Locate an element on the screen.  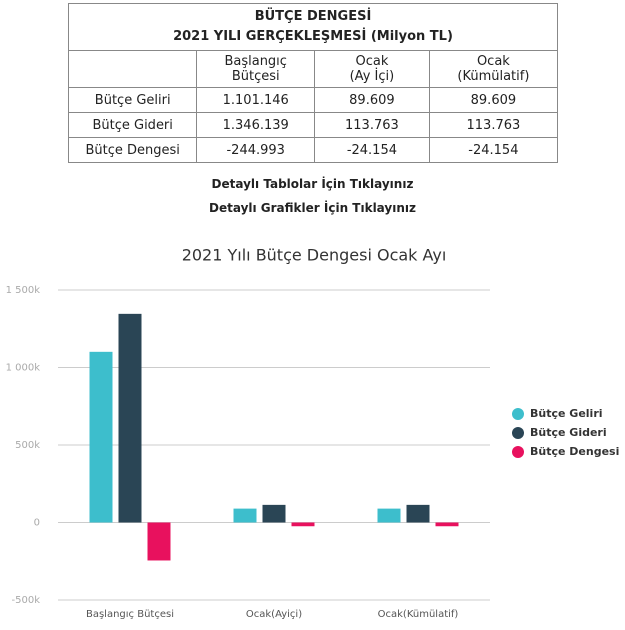
table-cell: 1.346.139 is located at coordinates (256, 125).